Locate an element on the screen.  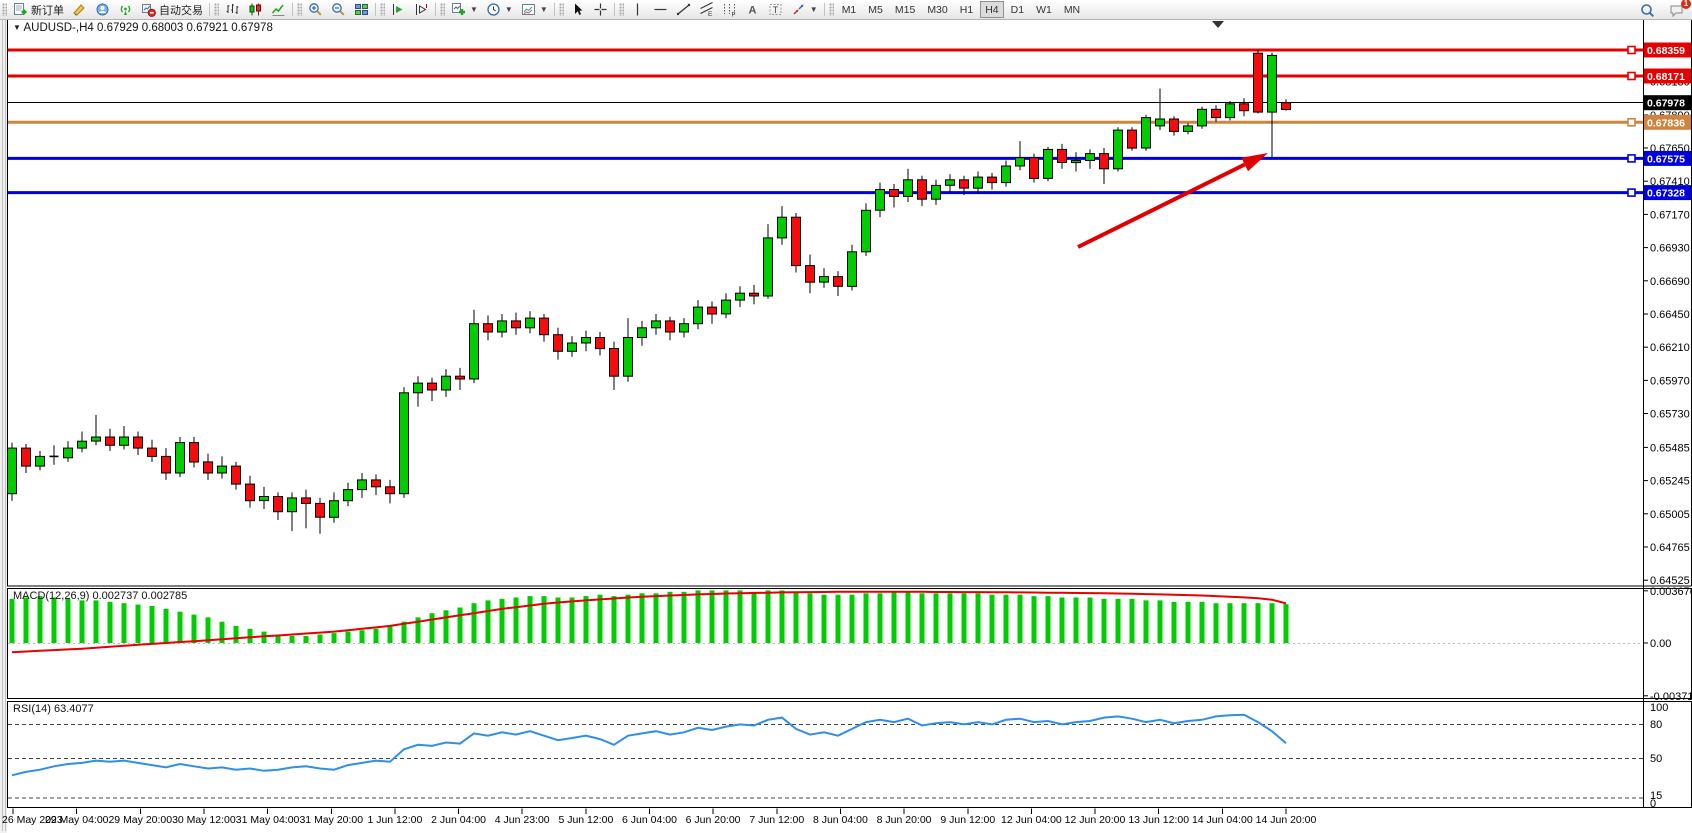
chart-shift-button is located at coordinates (421, 9).